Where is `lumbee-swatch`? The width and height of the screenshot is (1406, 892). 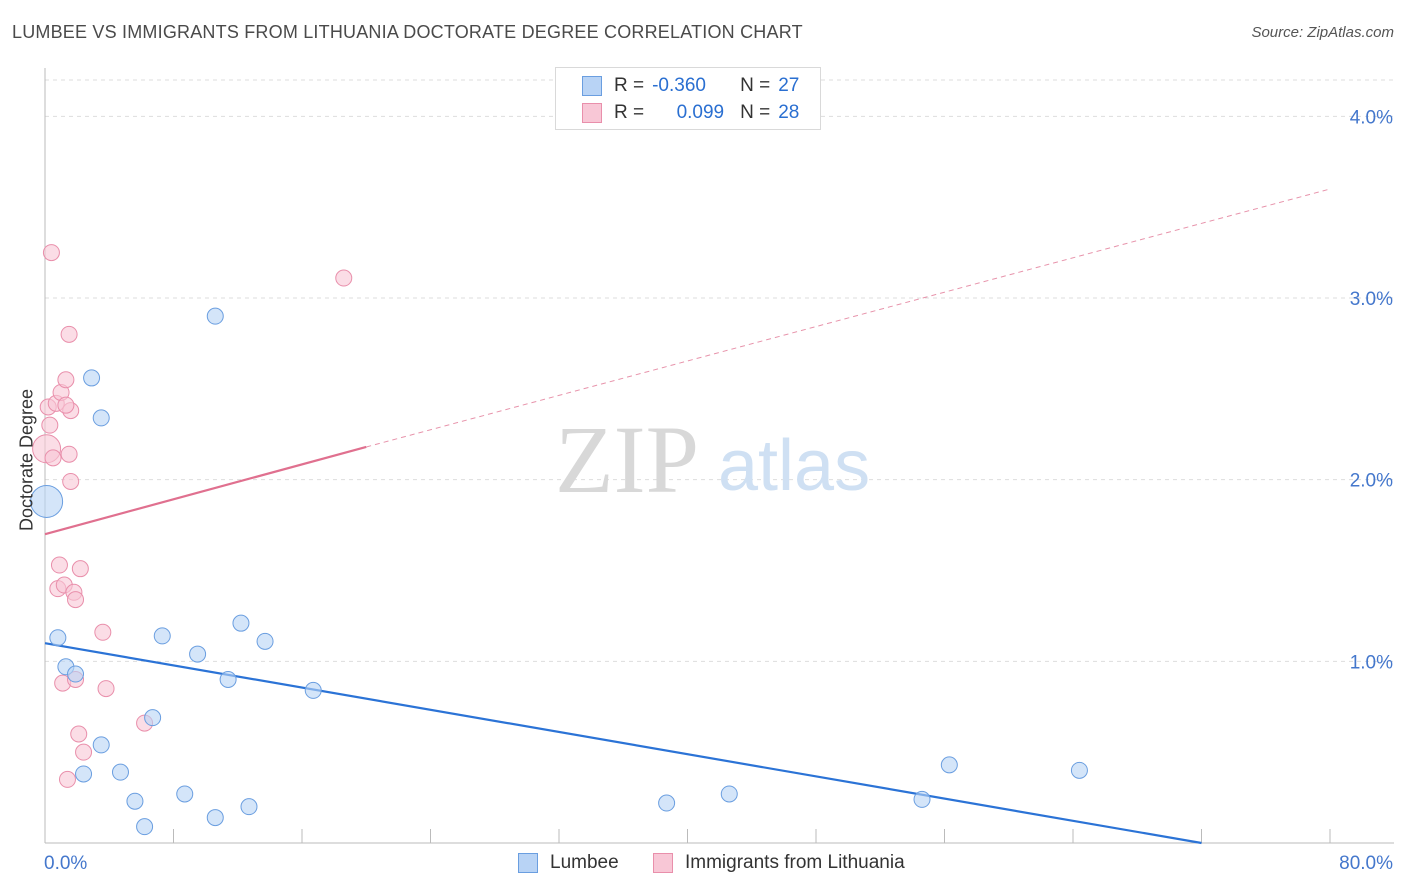 lumbee-swatch is located at coordinates (592, 86).